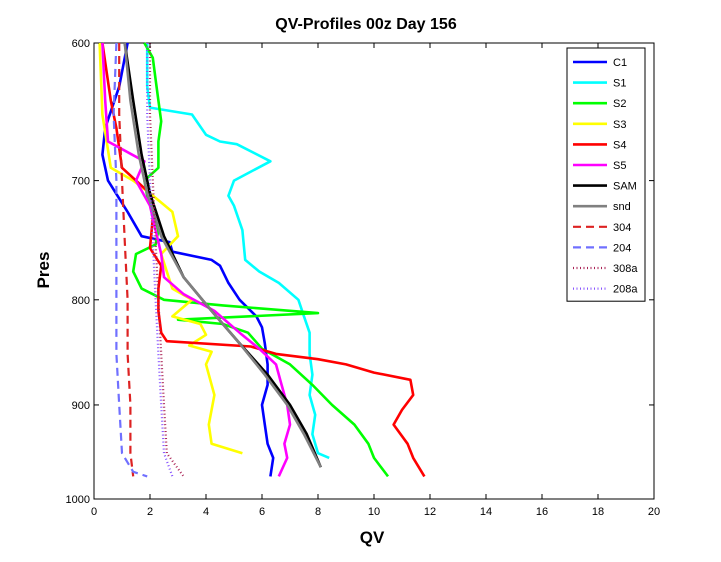 The height and width of the screenshot is (562, 721). I want to click on y-tick-label: 900, so click(81, 406).